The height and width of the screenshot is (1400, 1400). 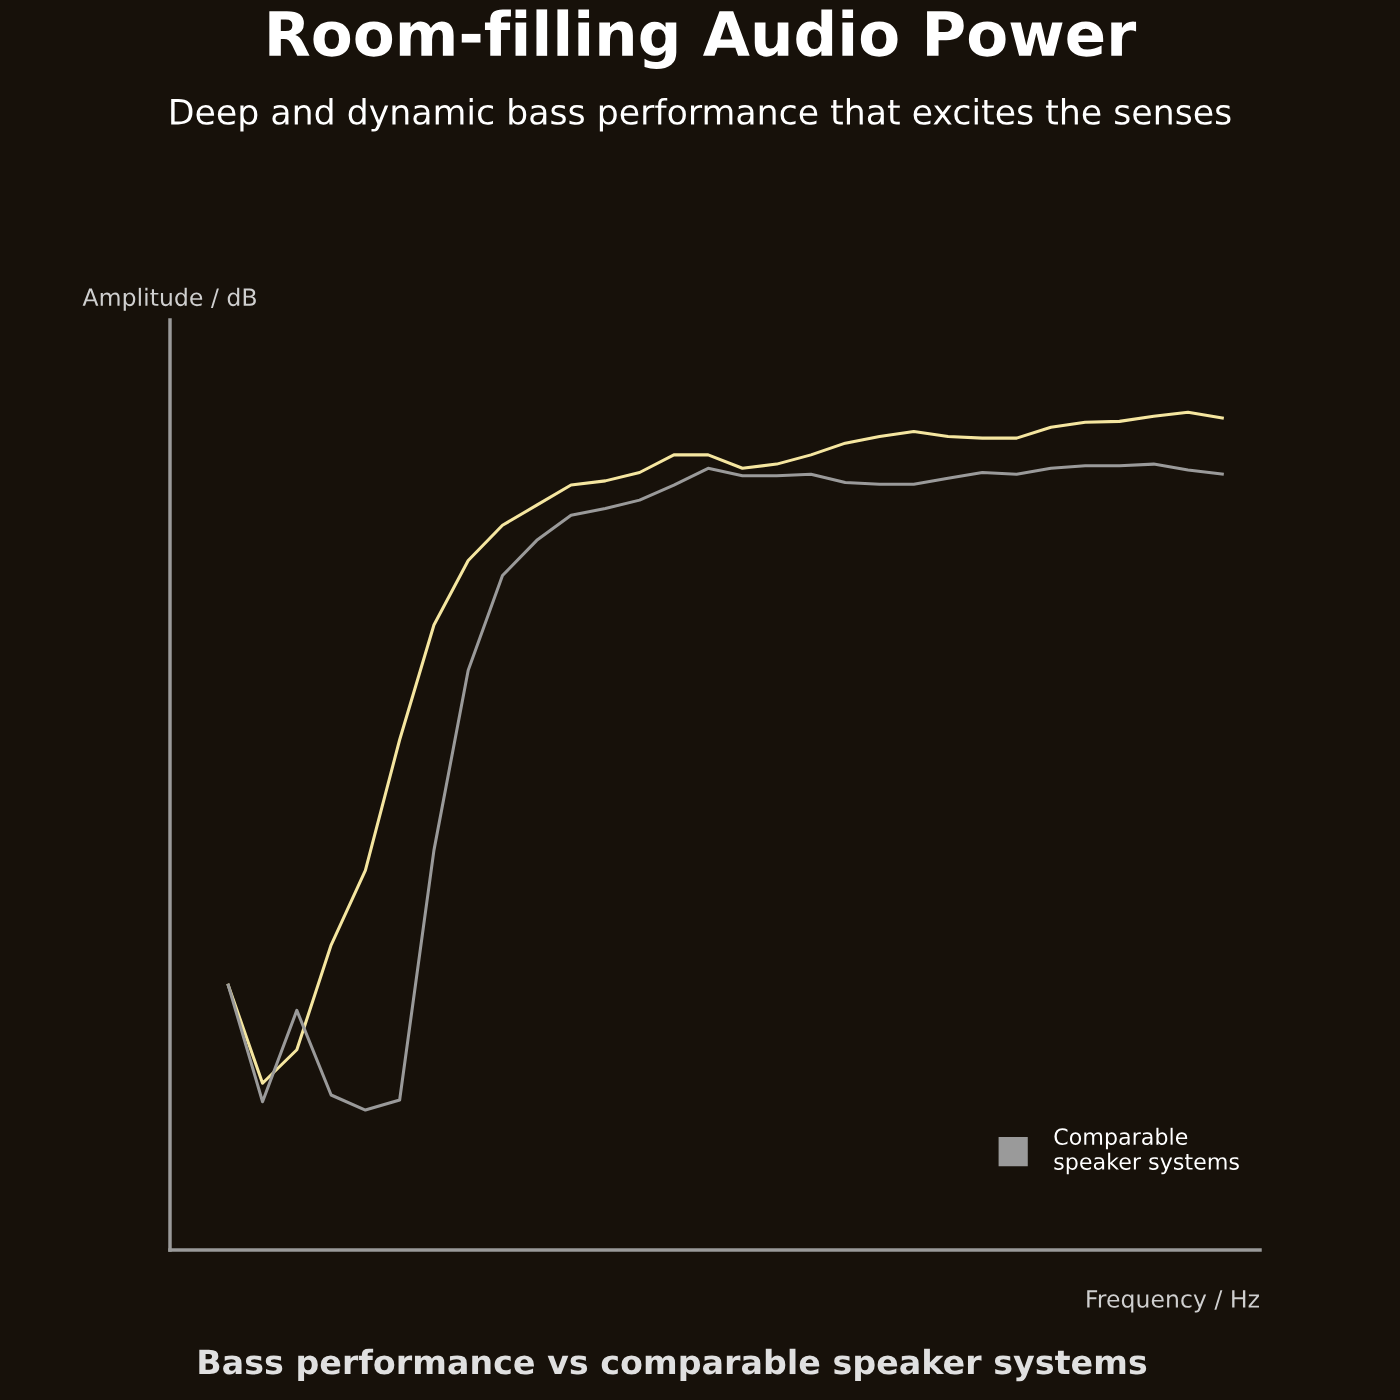 What do you see at coordinates (703, 39) in the screenshot?
I see `chart-title: Room-filling Audio Power` at bounding box center [703, 39].